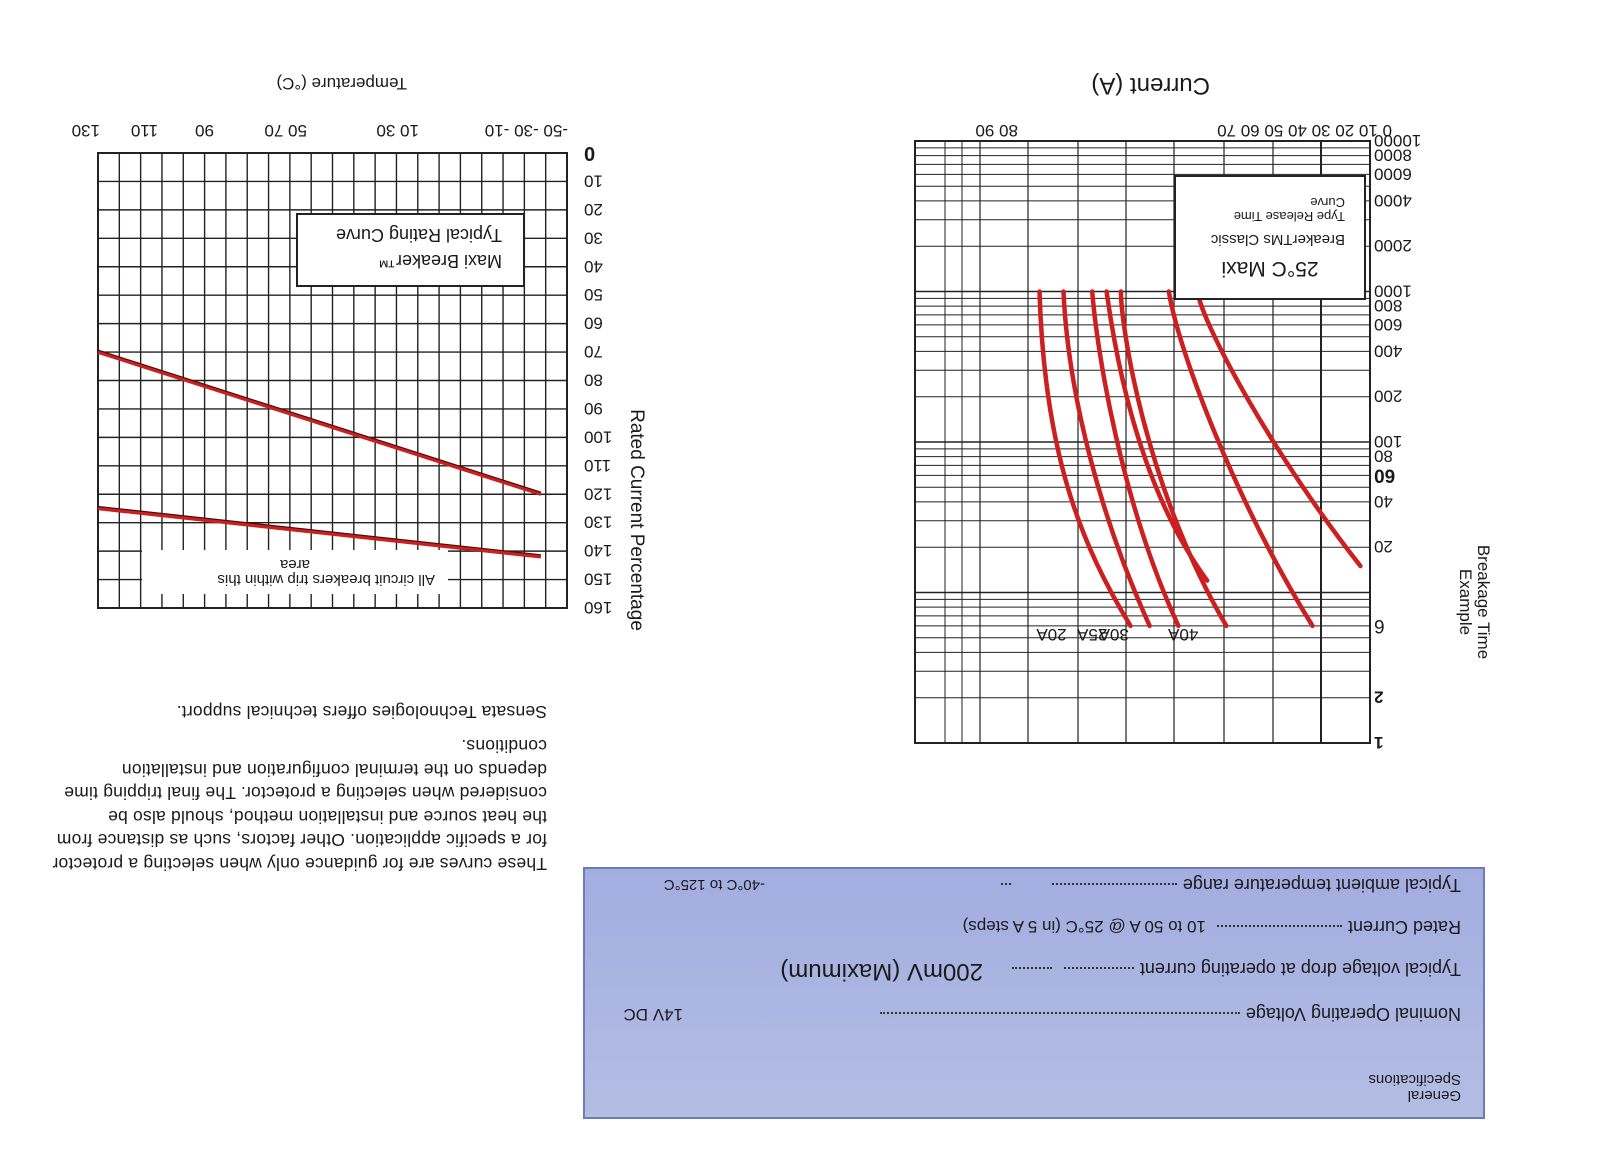 The image size is (1600, 1165). What do you see at coordinates (653, 1014) in the screenshot?
I see `spec-value: 14V DC` at bounding box center [653, 1014].